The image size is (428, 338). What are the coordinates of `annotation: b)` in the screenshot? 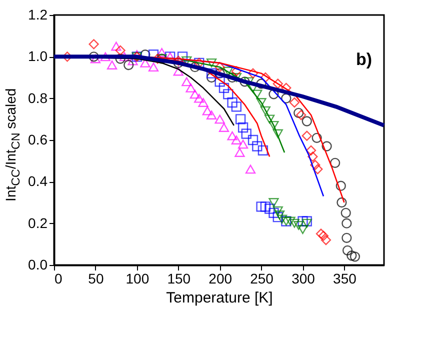 It's located at (364, 59).